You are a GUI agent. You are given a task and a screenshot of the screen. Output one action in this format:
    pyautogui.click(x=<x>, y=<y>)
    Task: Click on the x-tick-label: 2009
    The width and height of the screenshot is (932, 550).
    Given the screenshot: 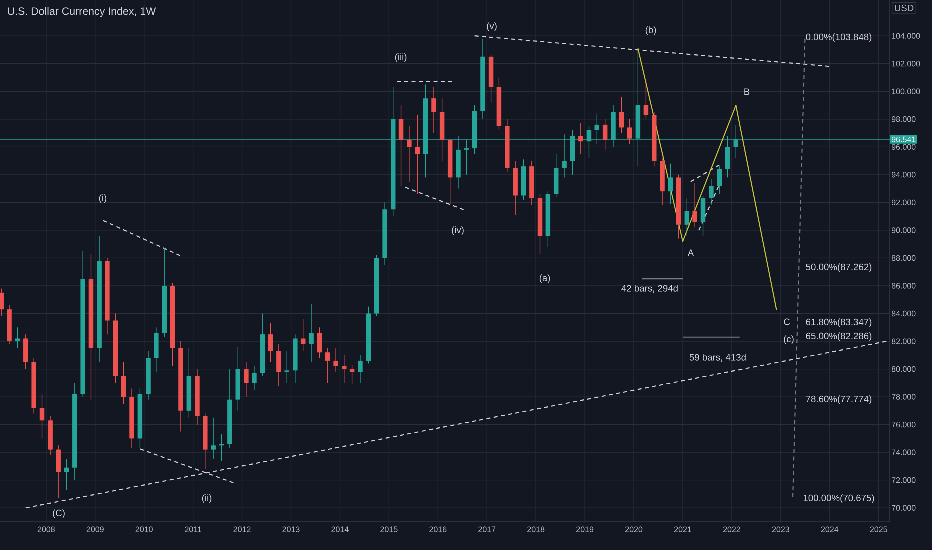 What is the action you would take?
    pyautogui.click(x=95, y=529)
    